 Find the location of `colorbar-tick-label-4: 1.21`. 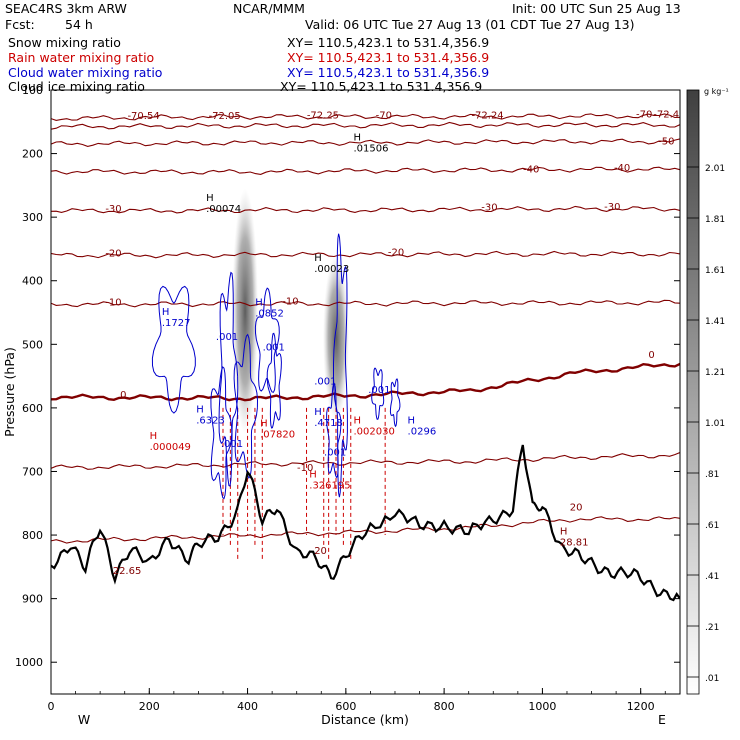

colorbar-tick-label-4: 1.21 is located at coordinates (715, 373).